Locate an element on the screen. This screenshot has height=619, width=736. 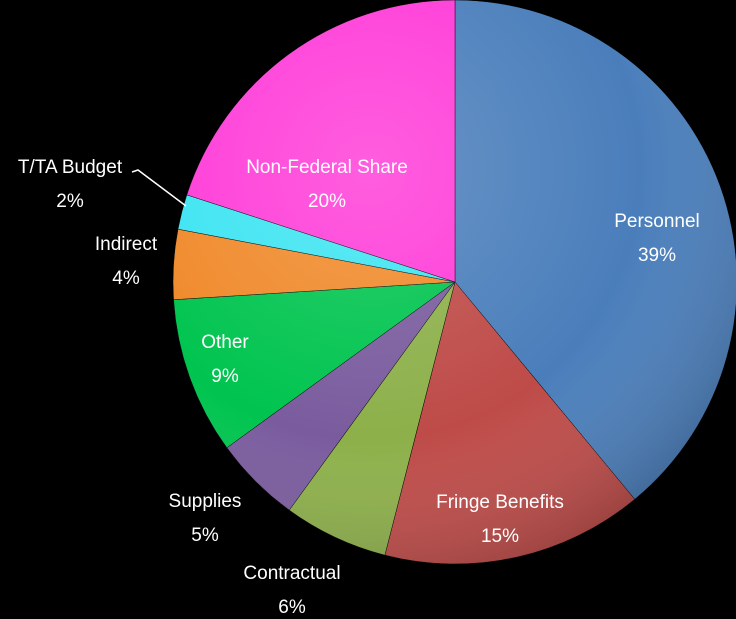
slice-label: Other is located at coordinates (225, 342).